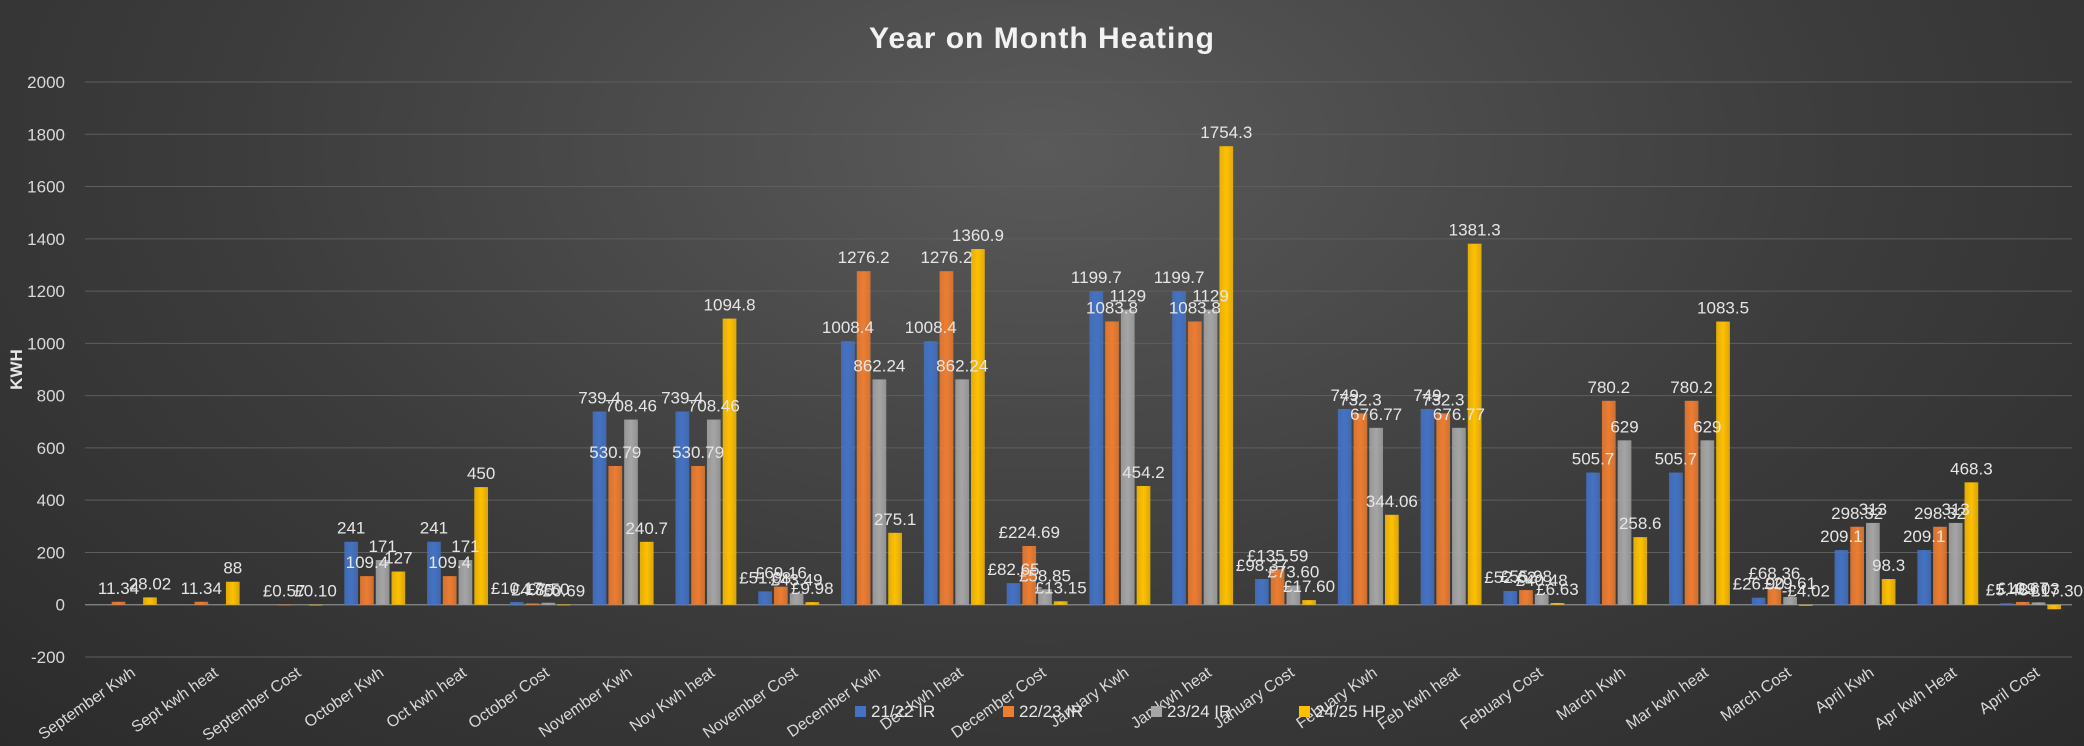 This screenshot has width=2084, height=746. What do you see at coordinates (315, 591) in the screenshot?
I see `data-label: £0.10` at bounding box center [315, 591].